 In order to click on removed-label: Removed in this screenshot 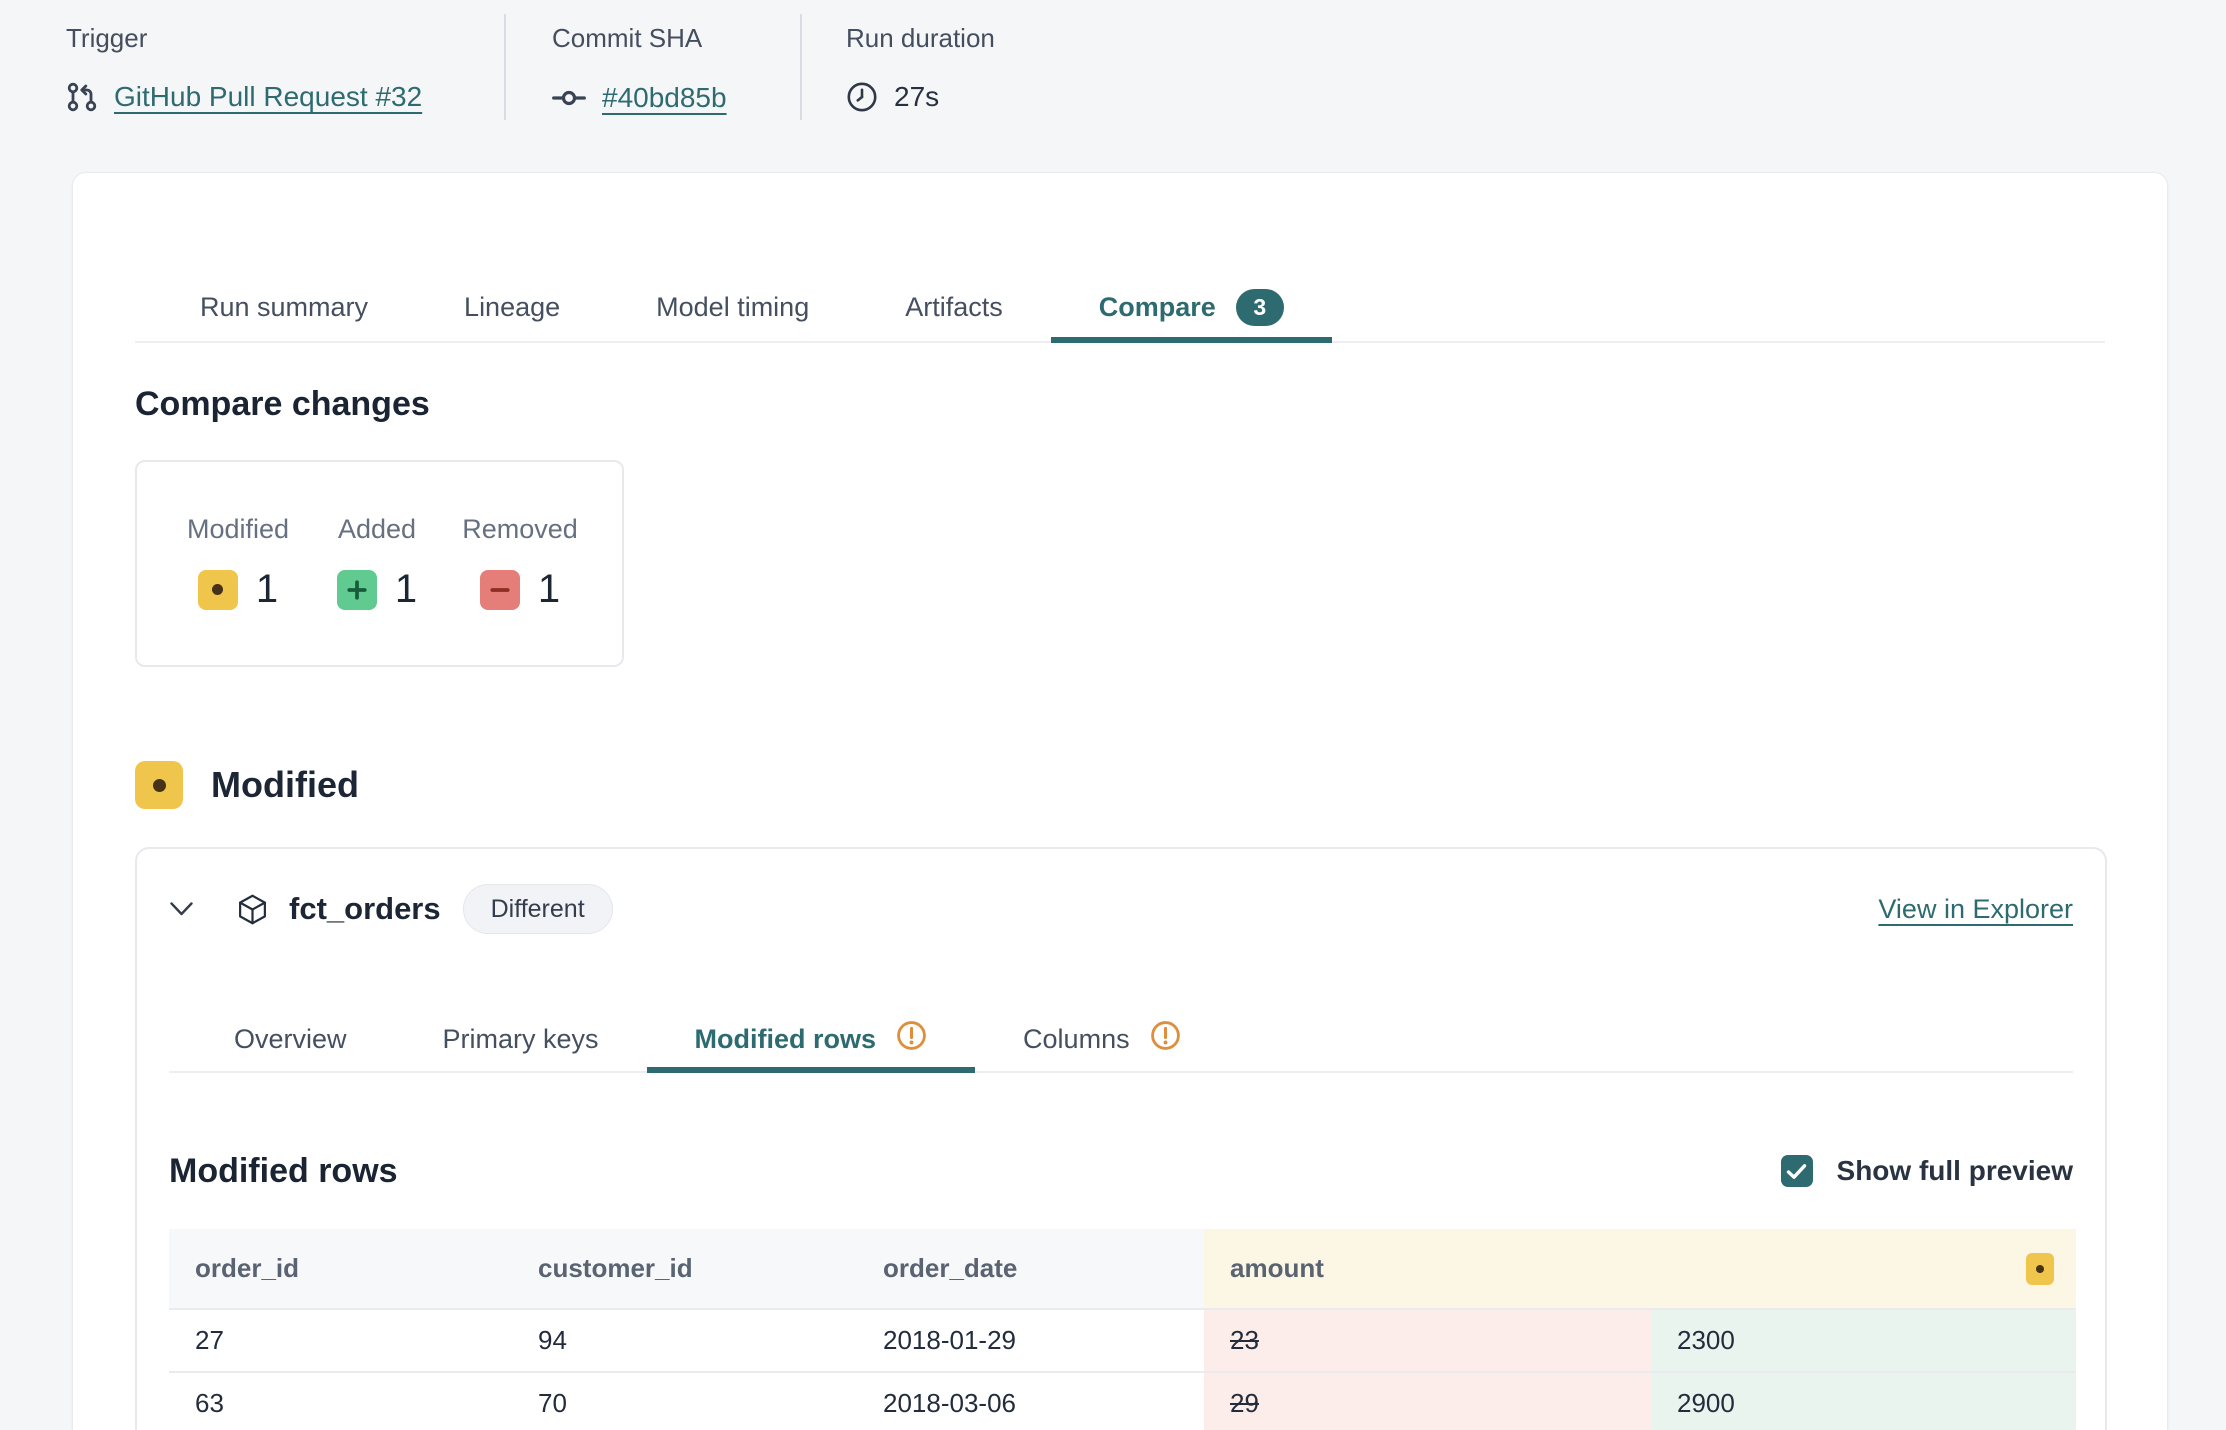, I will do `click(520, 529)`.